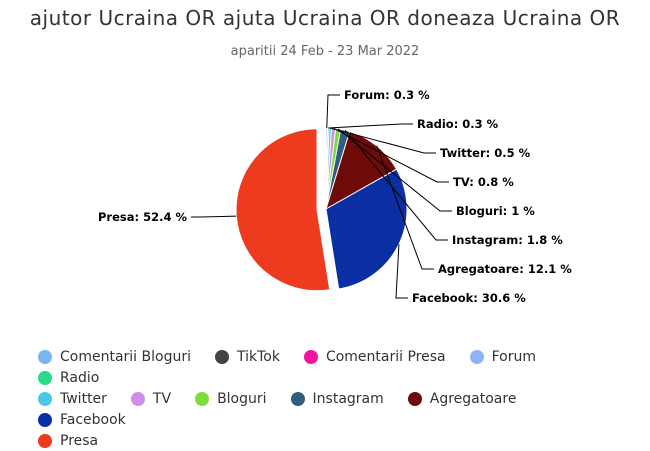  Describe the element at coordinates (137, 398) in the screenshot. I see `legend-swatch-tv` at that location.